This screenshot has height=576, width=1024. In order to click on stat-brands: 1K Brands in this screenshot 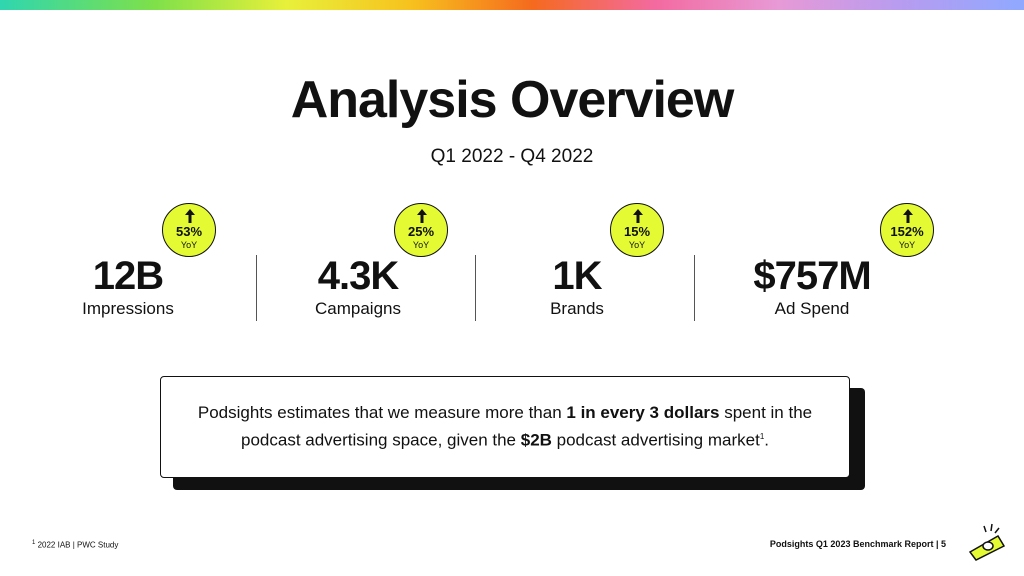, I will do `click(577, 286)`.